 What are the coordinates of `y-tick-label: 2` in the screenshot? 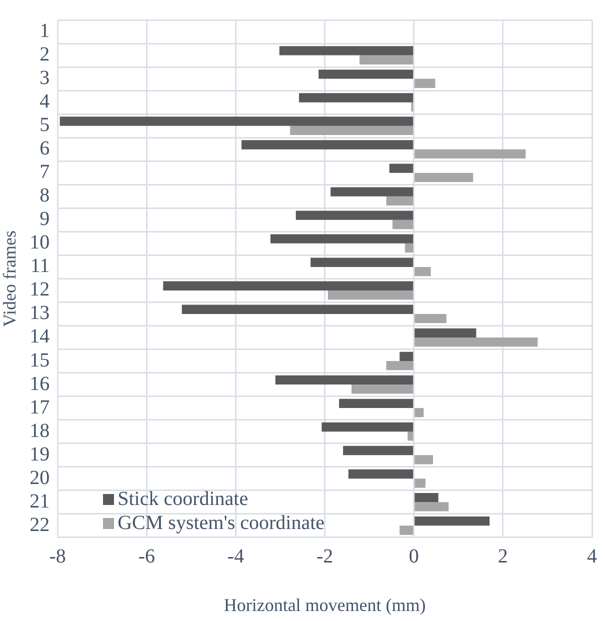 It's located at (45, 55).